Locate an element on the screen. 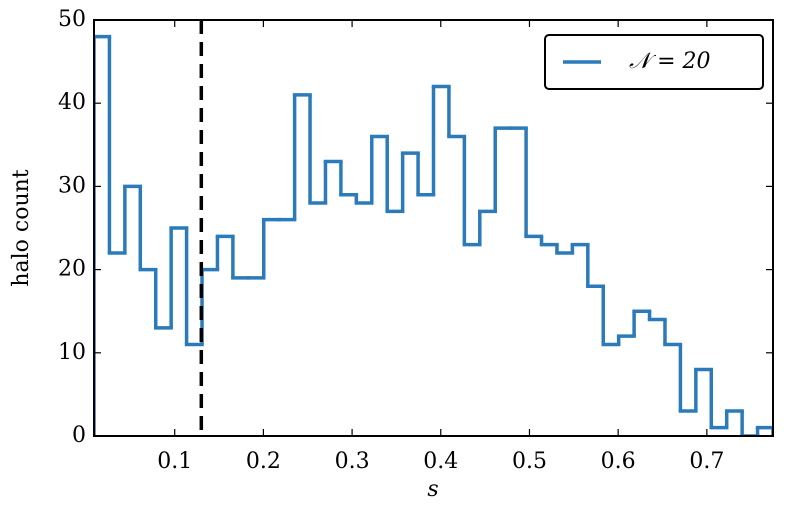  y-tick-label: 50 is located at coordinates (72, 19).